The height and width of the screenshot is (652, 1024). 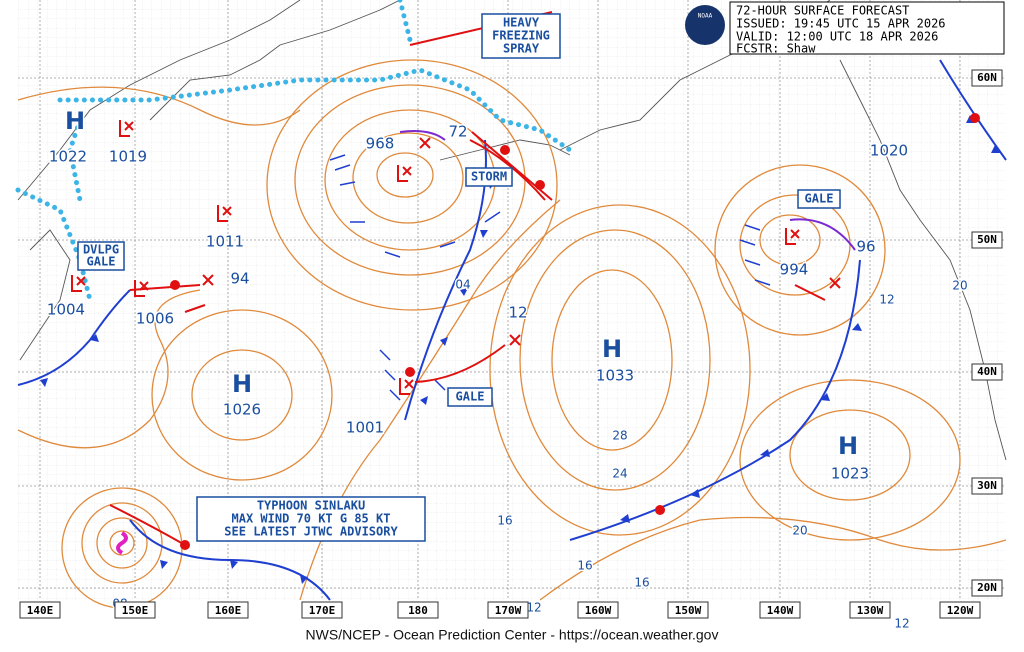 I want to click on pressure-label: 1004, so click(x=66, y=310).